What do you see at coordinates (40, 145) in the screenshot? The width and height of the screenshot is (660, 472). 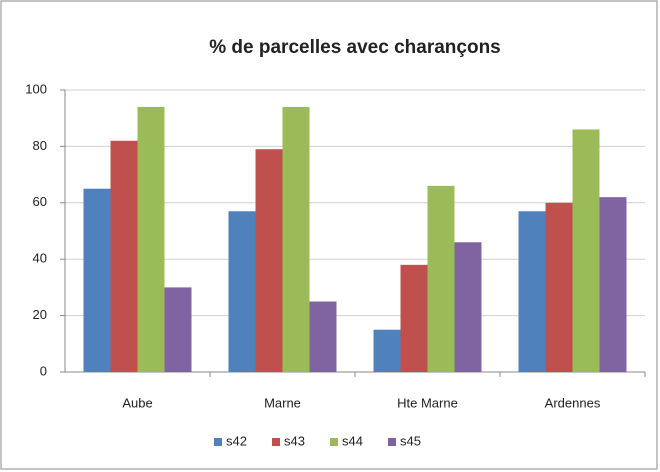 I see `y-tick-label: 80` at bounding box center [40, 145].